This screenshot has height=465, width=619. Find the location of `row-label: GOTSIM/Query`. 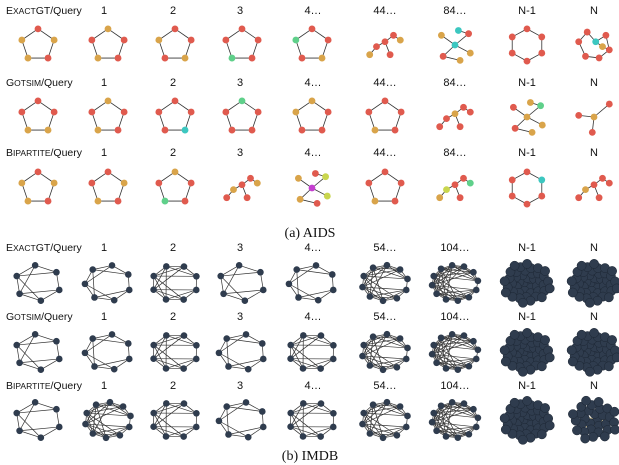

row-label: GOTSIM/Query is located at coordinates (39, 317).